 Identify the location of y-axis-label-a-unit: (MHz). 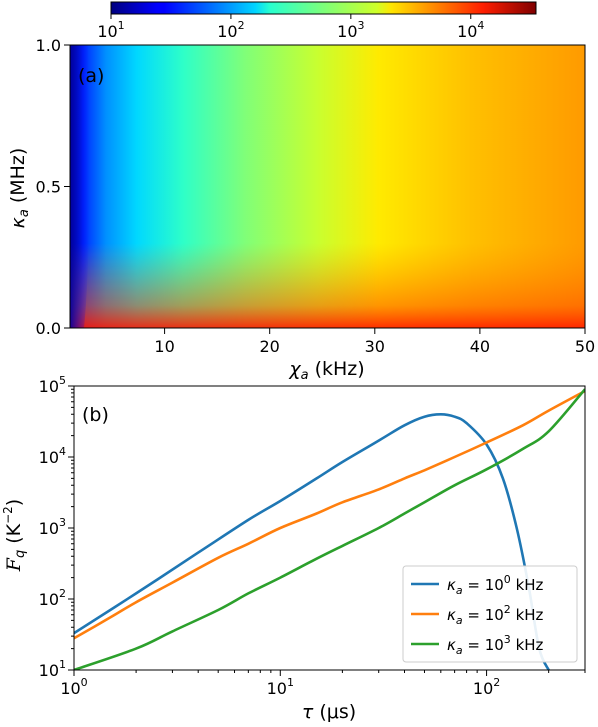
(18, 175).